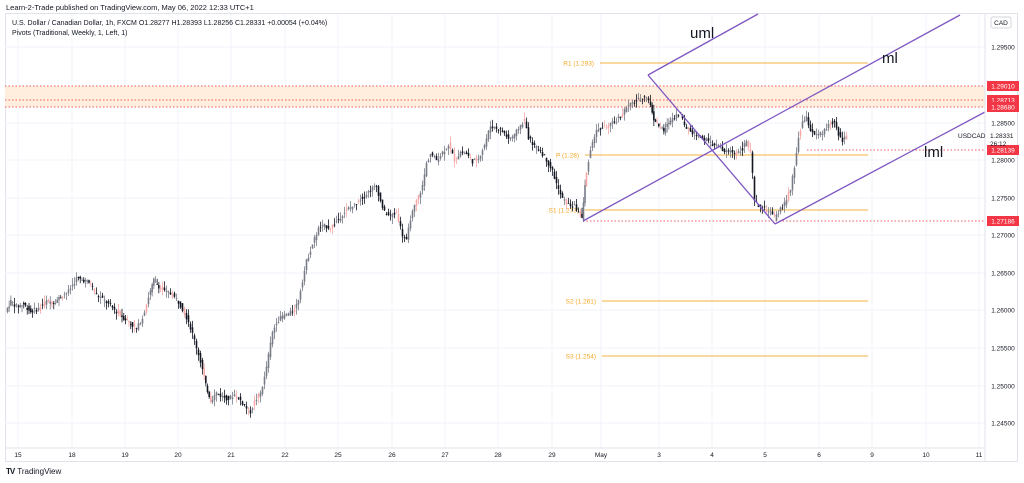  I want to click on pitchfork-label-lml: lml, so click(933, 152).